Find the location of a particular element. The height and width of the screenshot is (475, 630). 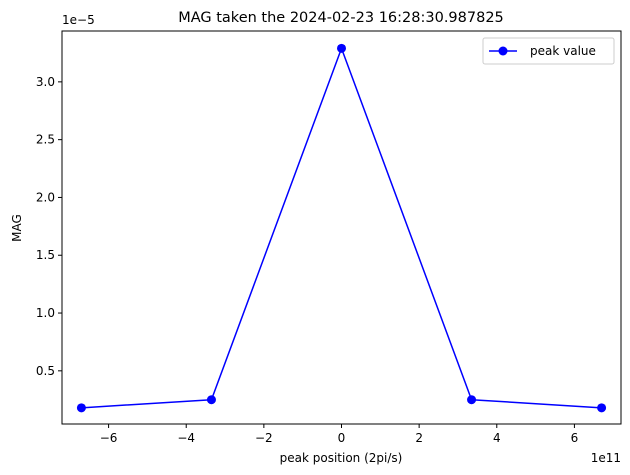

legend: peak value is located at coordinates (548, 51).